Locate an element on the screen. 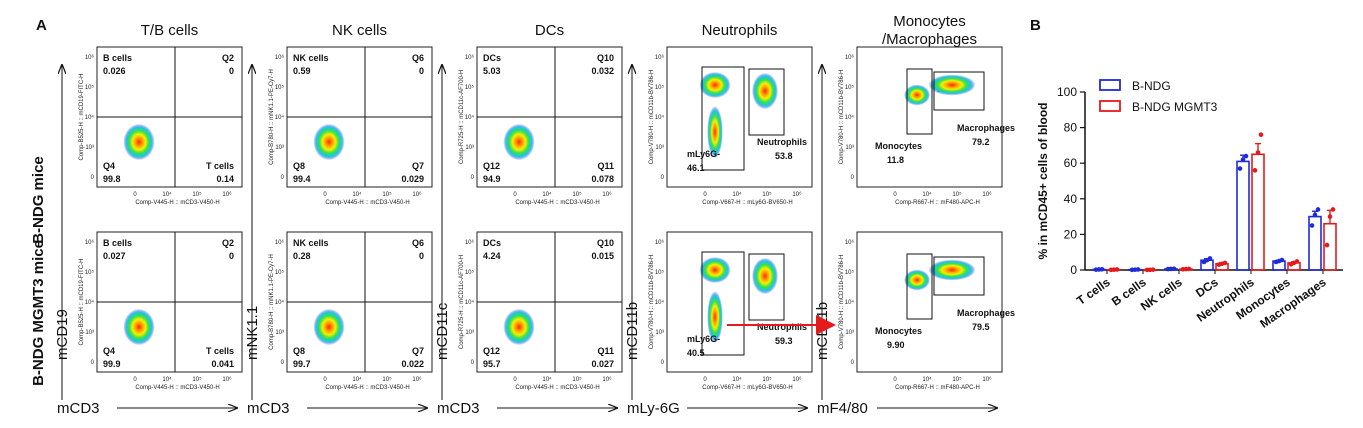 This screenshot has height=428, width=1363. bar-y-tick-label: 80 is located at coordinates (1071, 128).